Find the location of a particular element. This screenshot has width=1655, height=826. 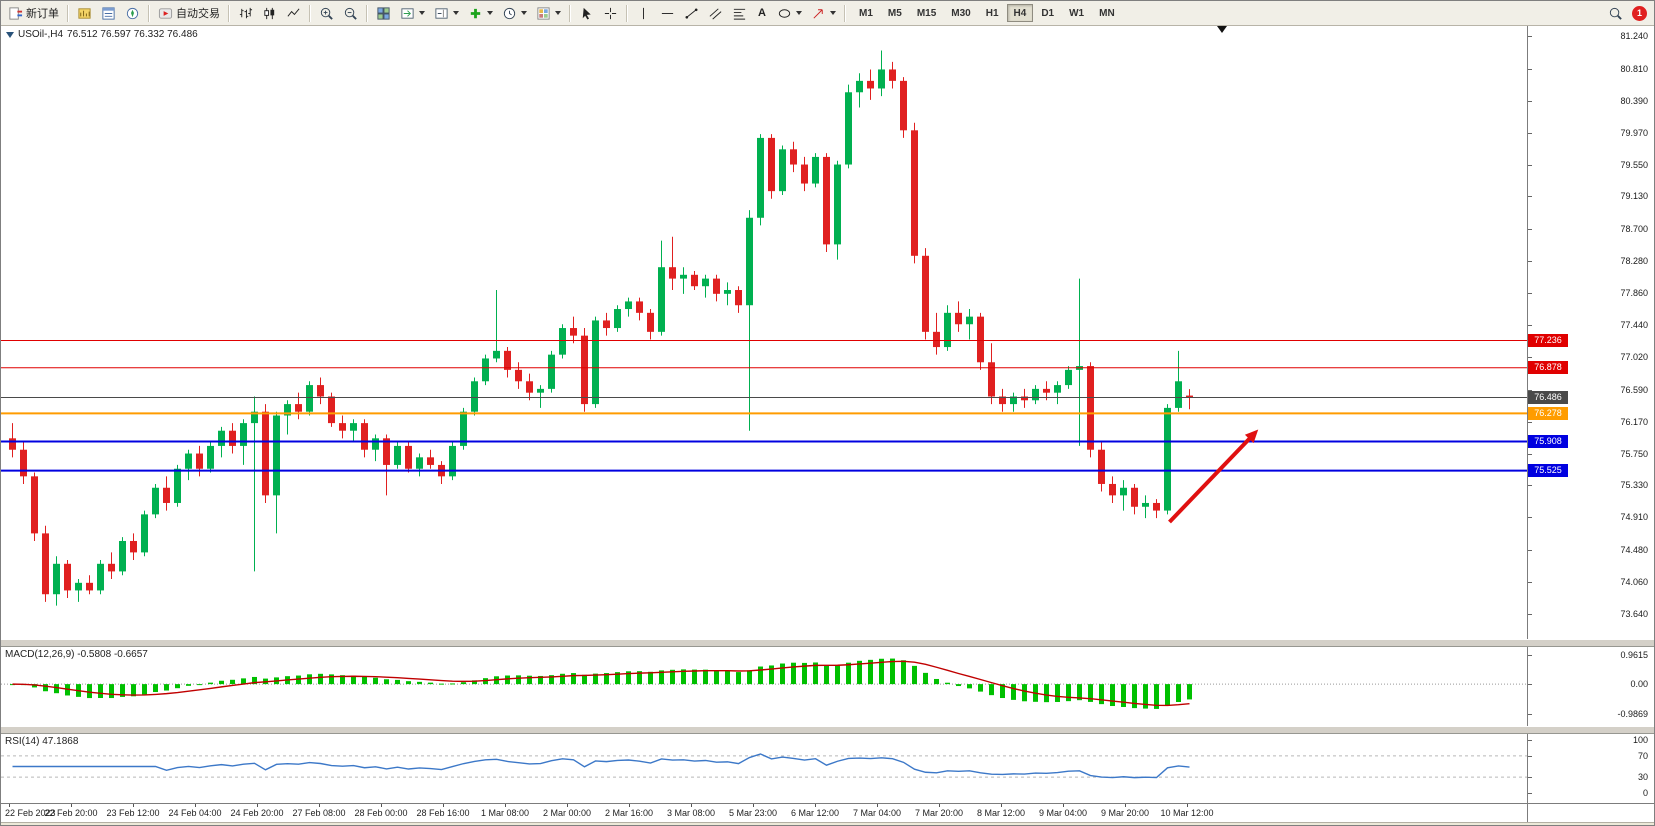

tile-windows-button is located at coordinates (383, 13).